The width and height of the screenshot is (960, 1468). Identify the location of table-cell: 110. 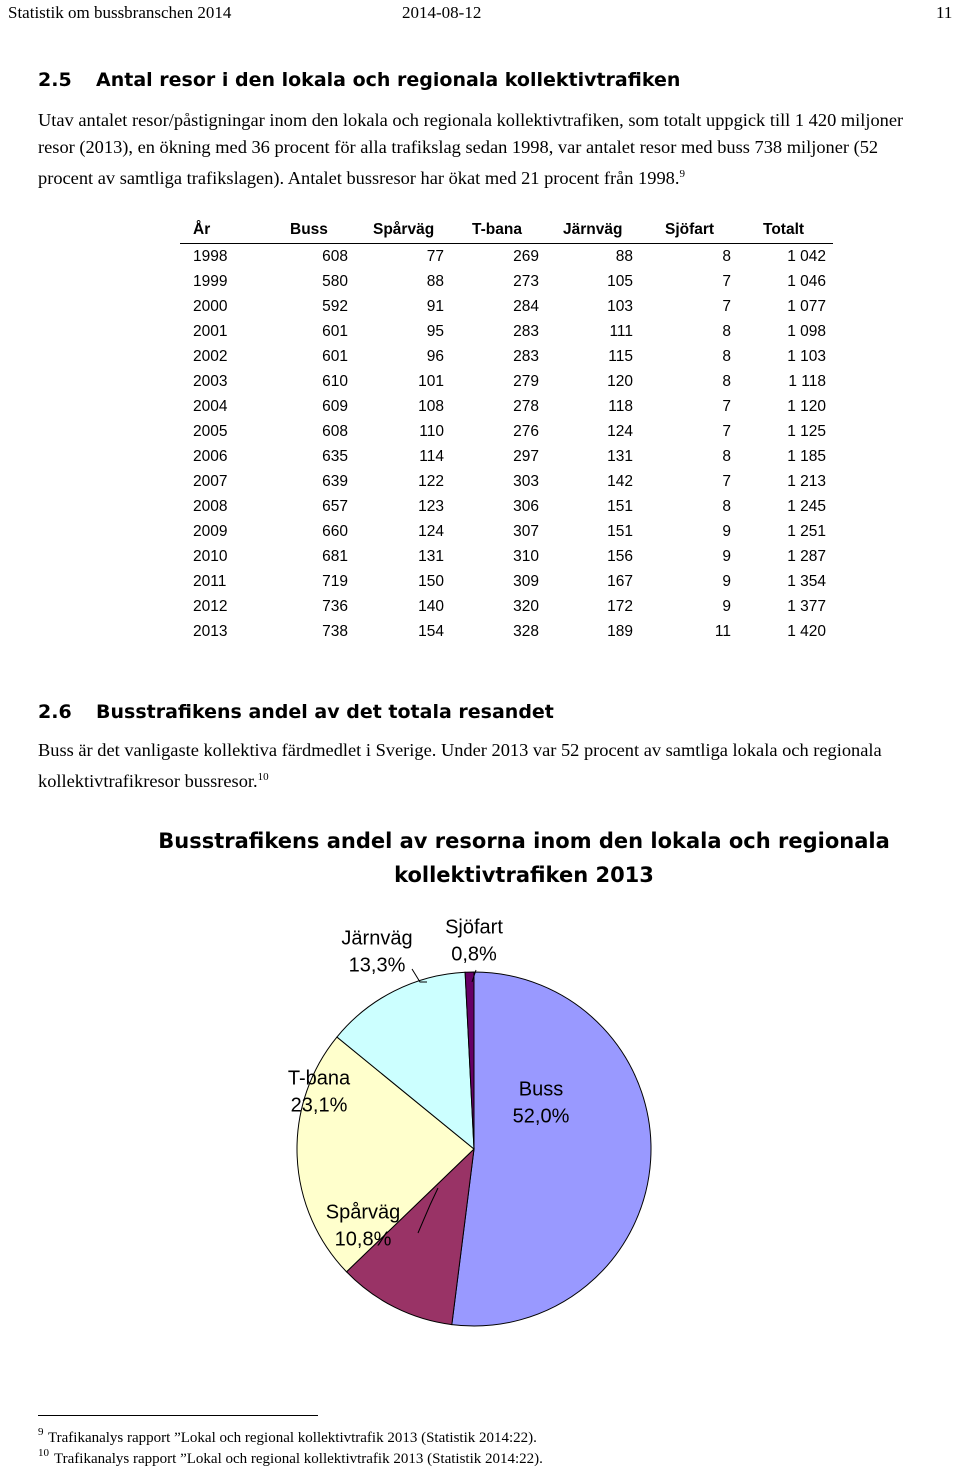
(431, 431).